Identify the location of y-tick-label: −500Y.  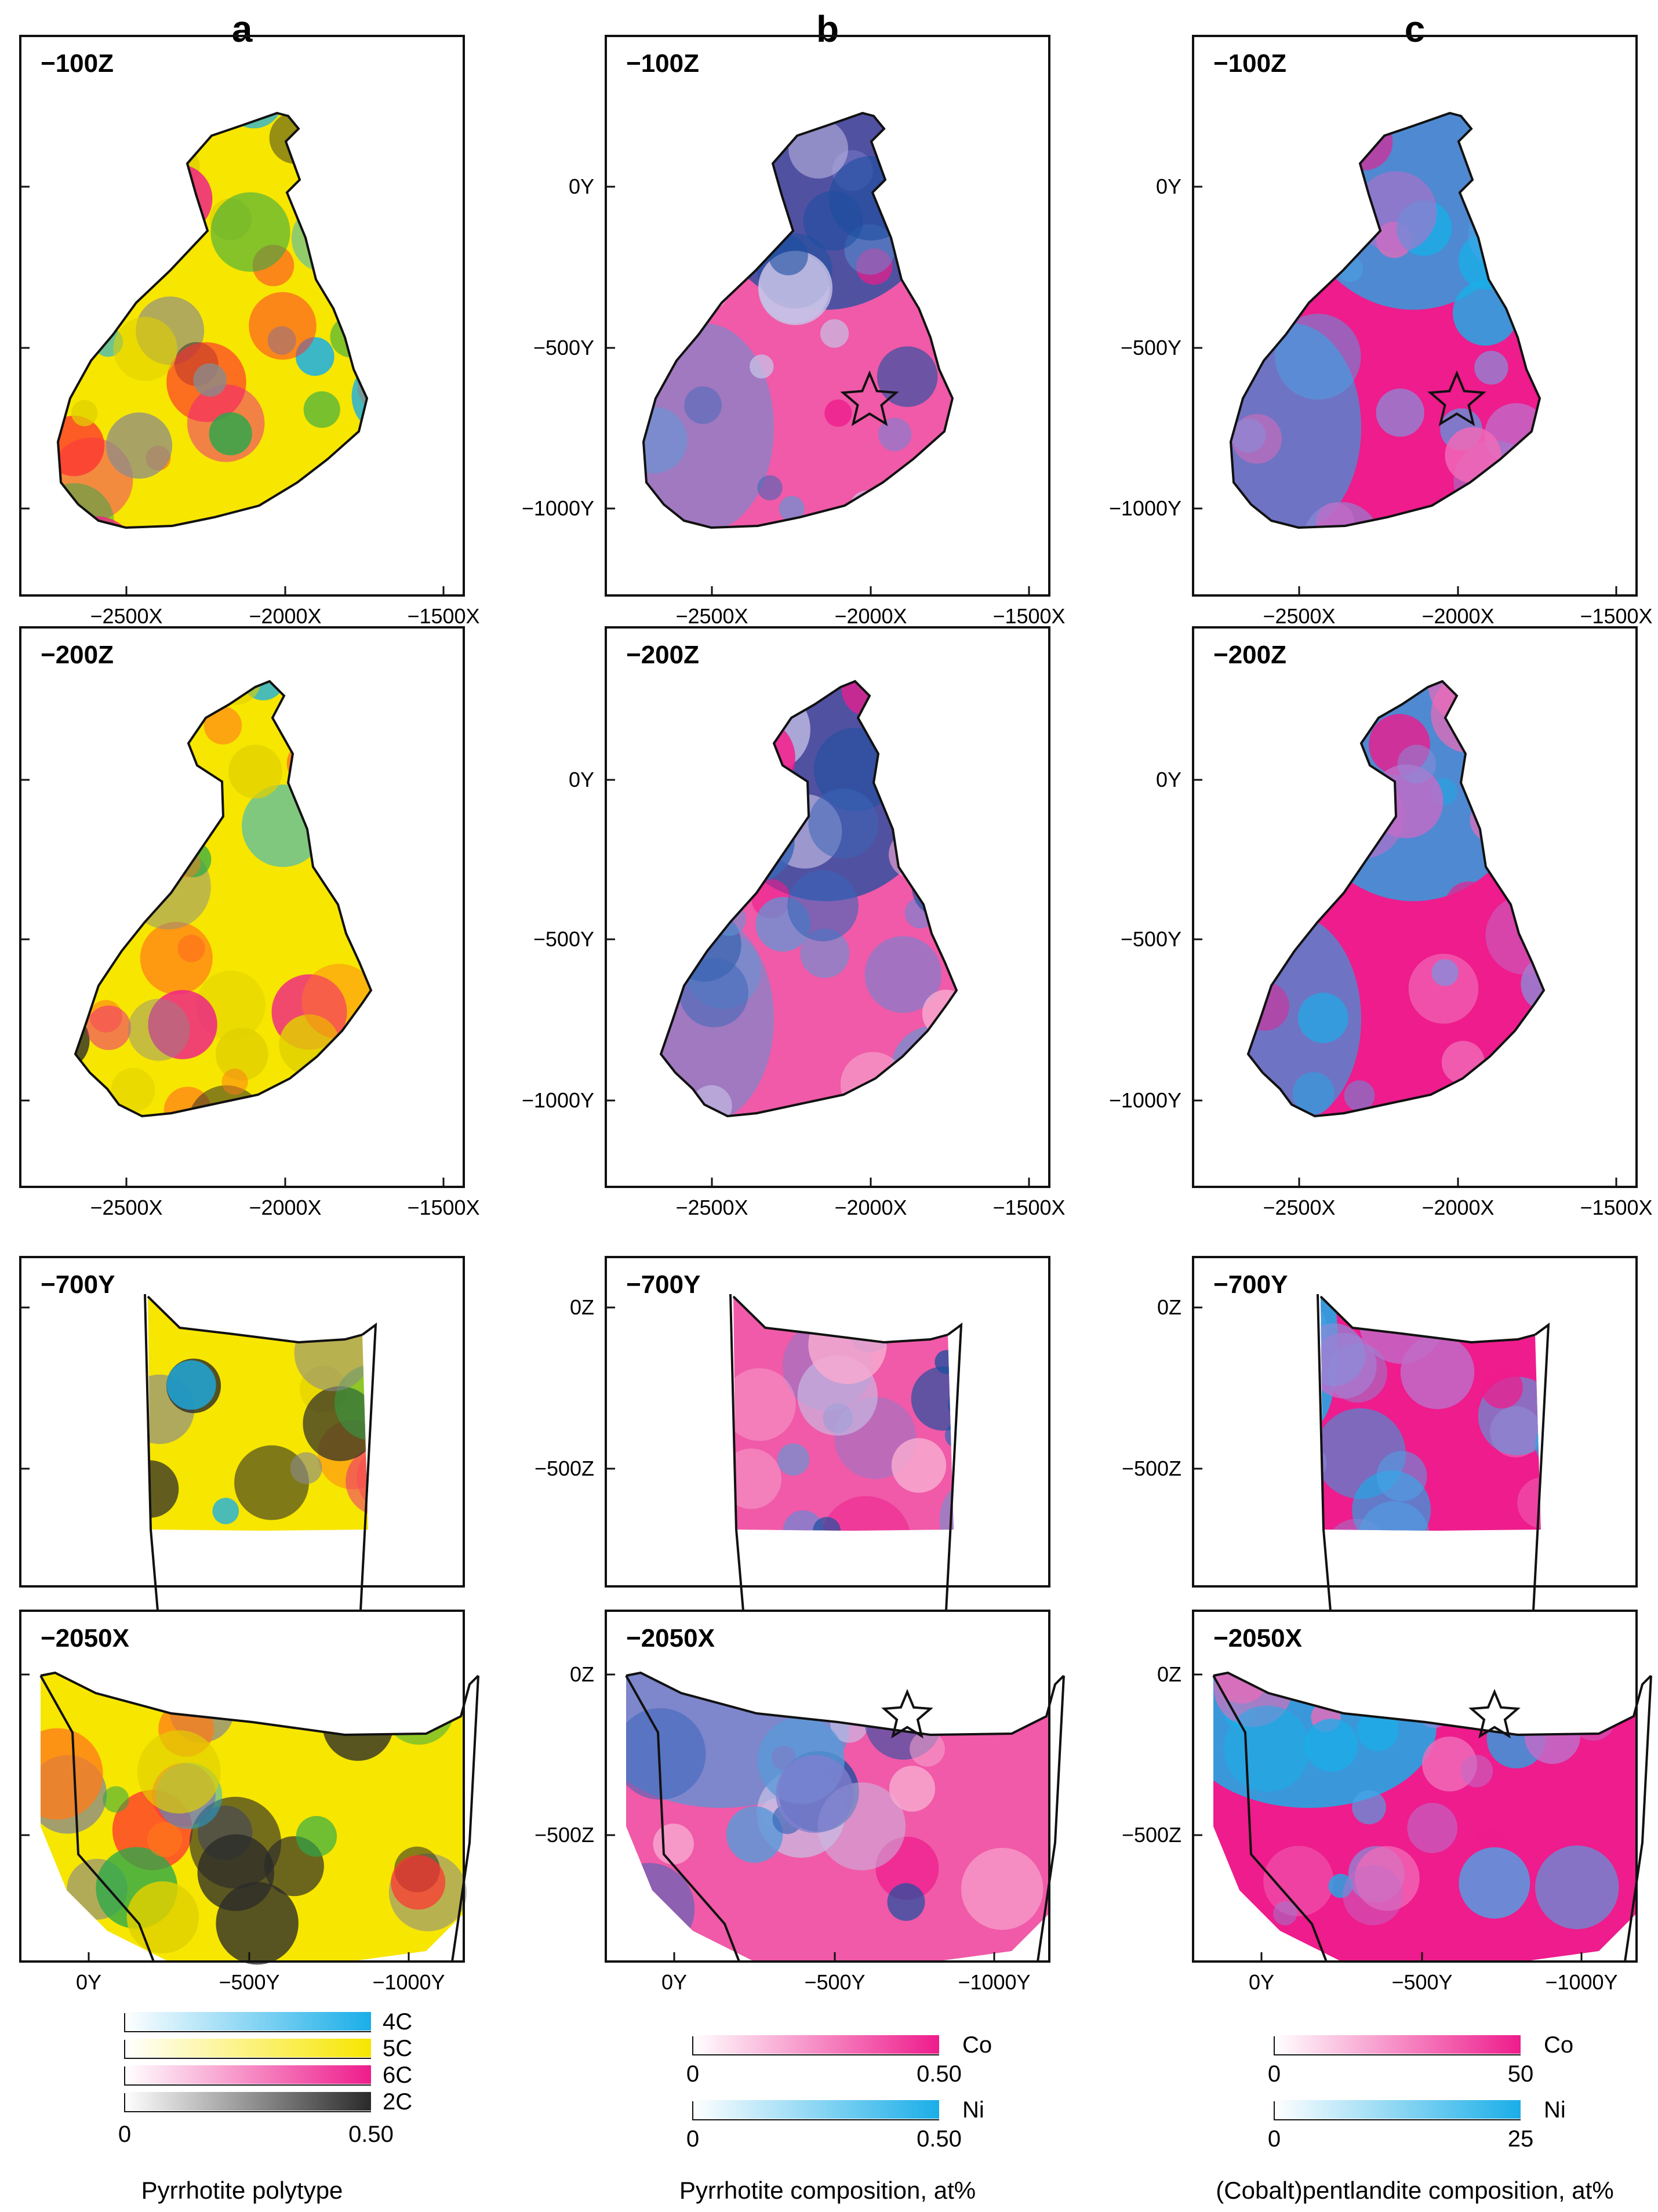
(563, 348).